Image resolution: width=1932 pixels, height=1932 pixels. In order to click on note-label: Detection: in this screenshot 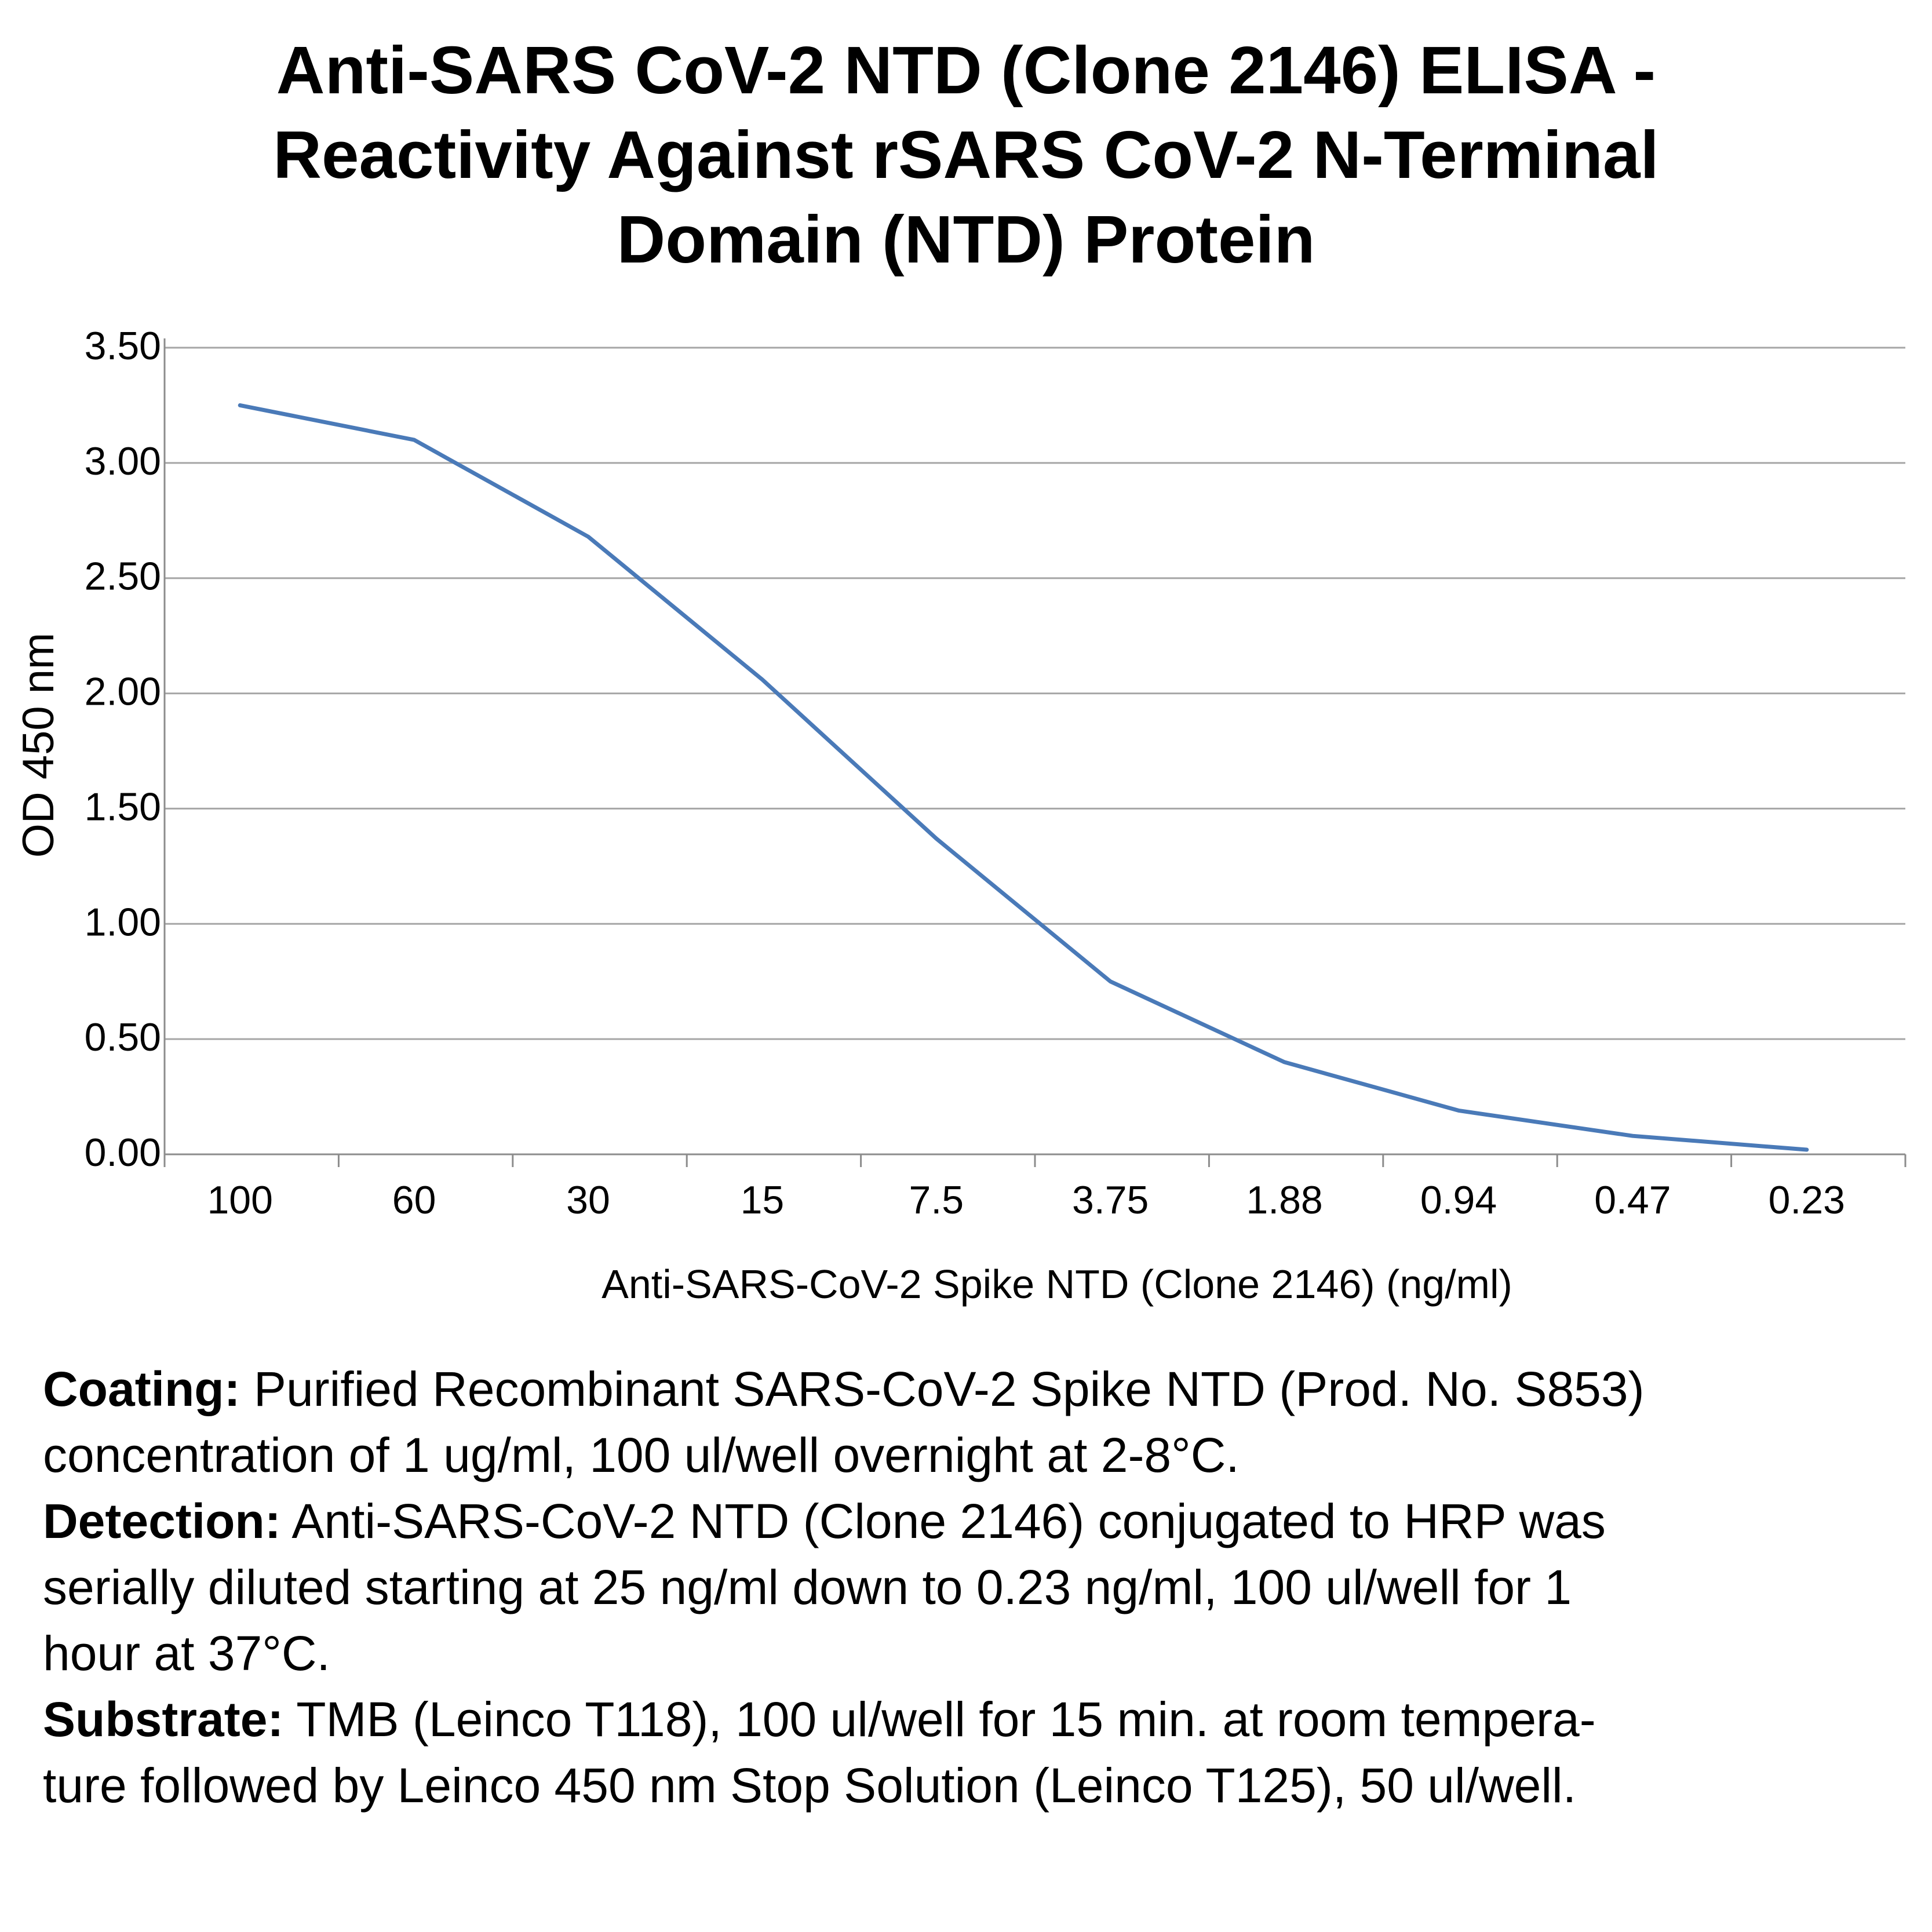, I will do `click(162, 1521)`.